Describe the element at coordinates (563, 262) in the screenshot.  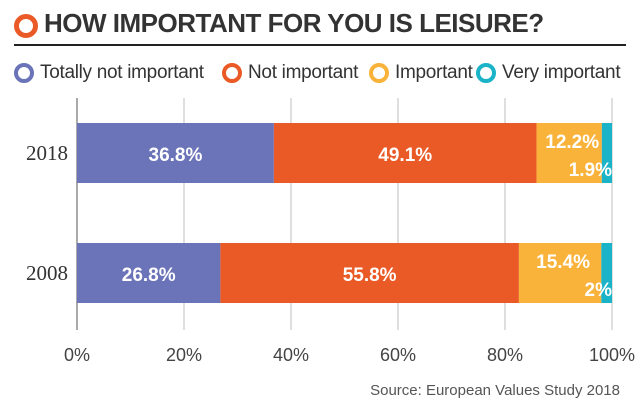
I see `data-label: 15.4%` at that location.